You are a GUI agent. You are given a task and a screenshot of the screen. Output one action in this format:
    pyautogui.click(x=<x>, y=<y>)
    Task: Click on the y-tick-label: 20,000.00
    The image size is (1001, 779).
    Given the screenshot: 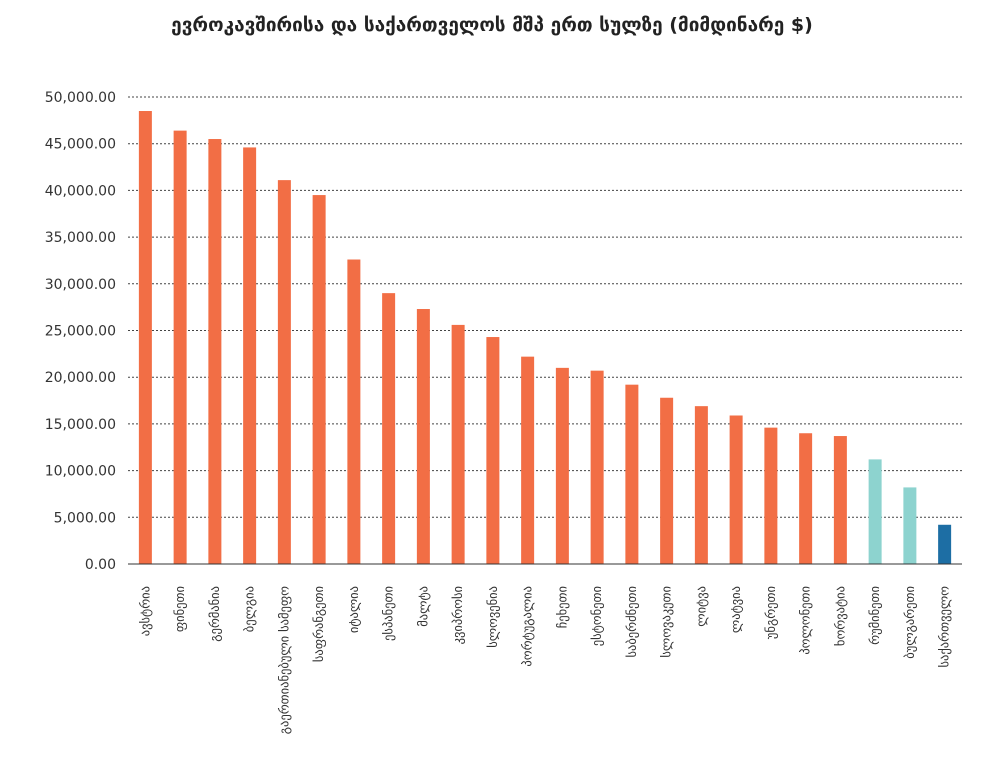 What is the action you would take?
    pyautogui.click(x=80, y=378)
    